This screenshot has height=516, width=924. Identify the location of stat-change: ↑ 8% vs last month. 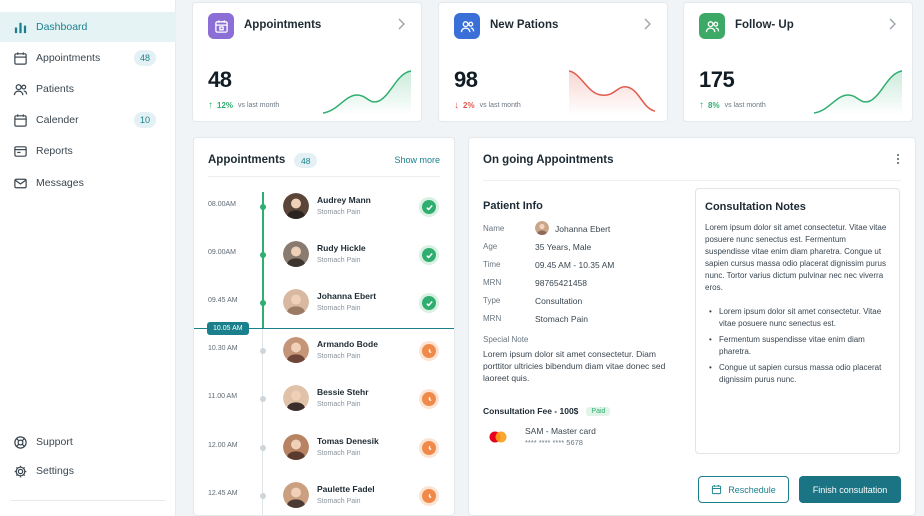
(732, 105).